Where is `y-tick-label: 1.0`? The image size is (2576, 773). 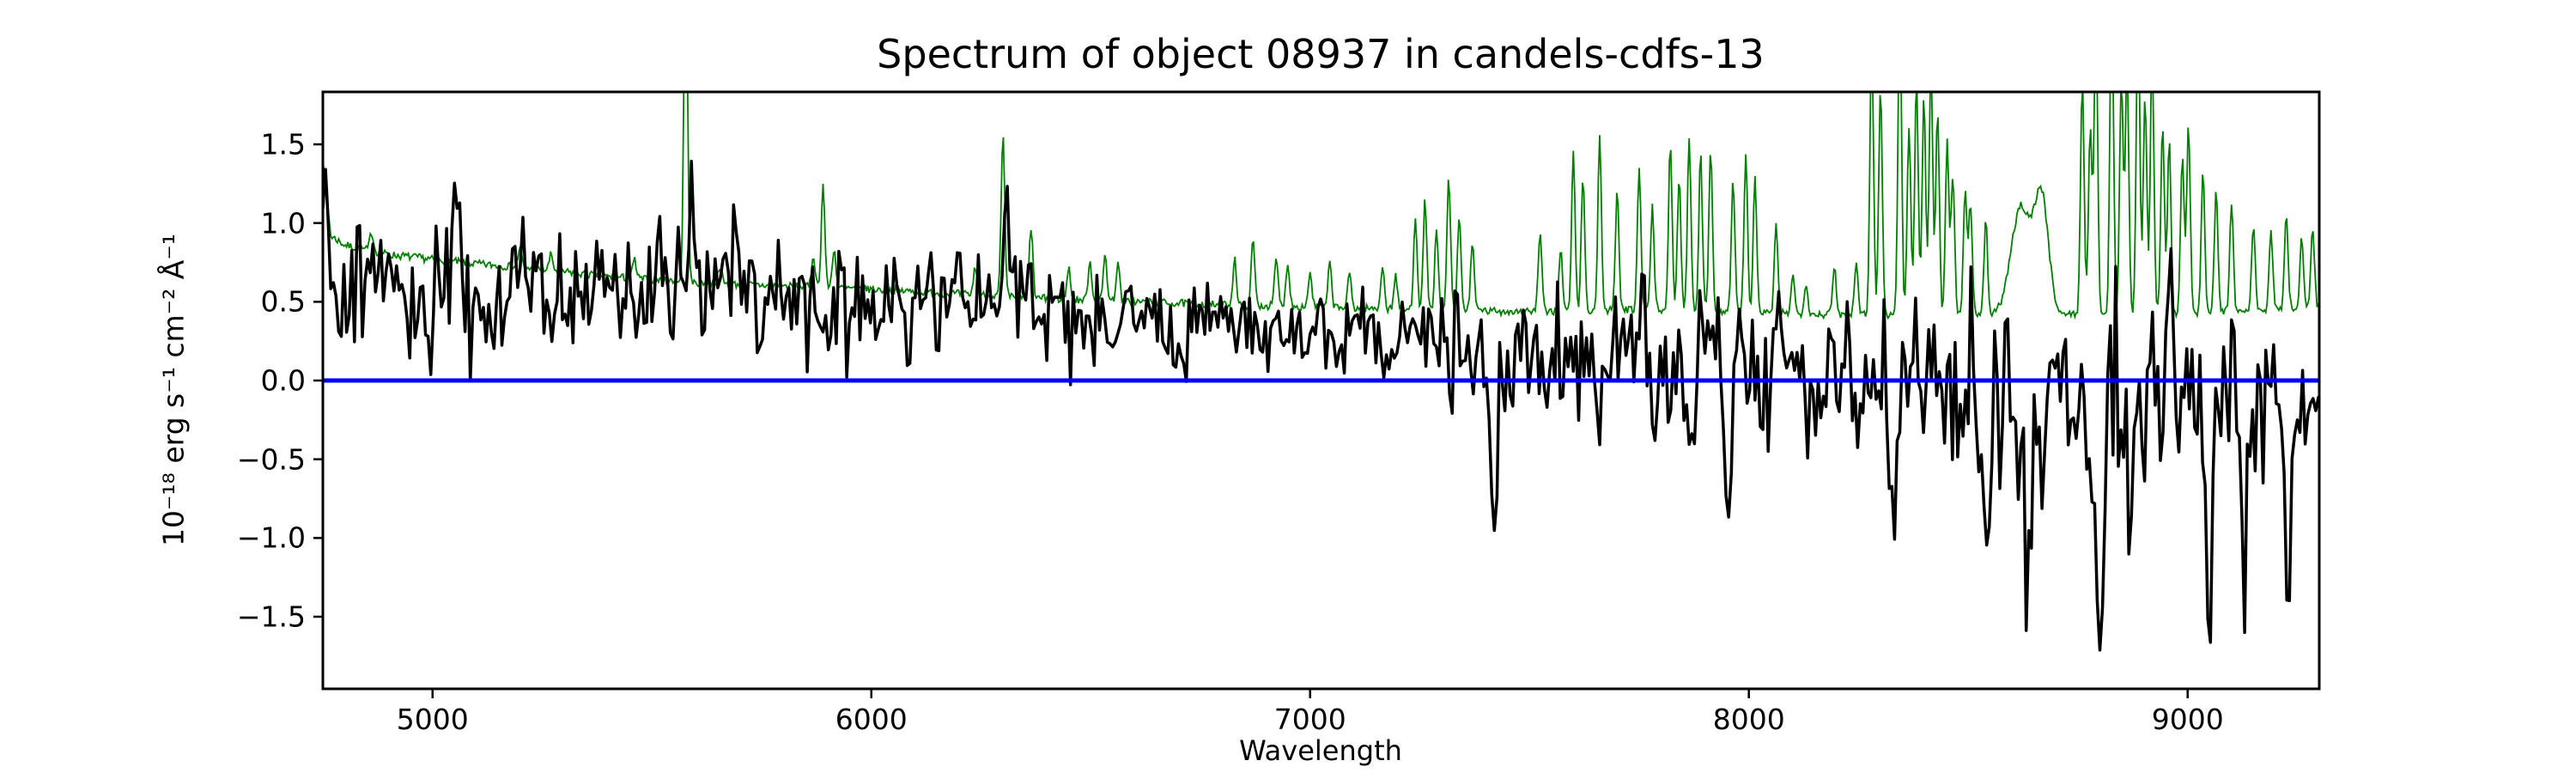
y-tick-label: 1.0 is located at coordinates (283, 223).